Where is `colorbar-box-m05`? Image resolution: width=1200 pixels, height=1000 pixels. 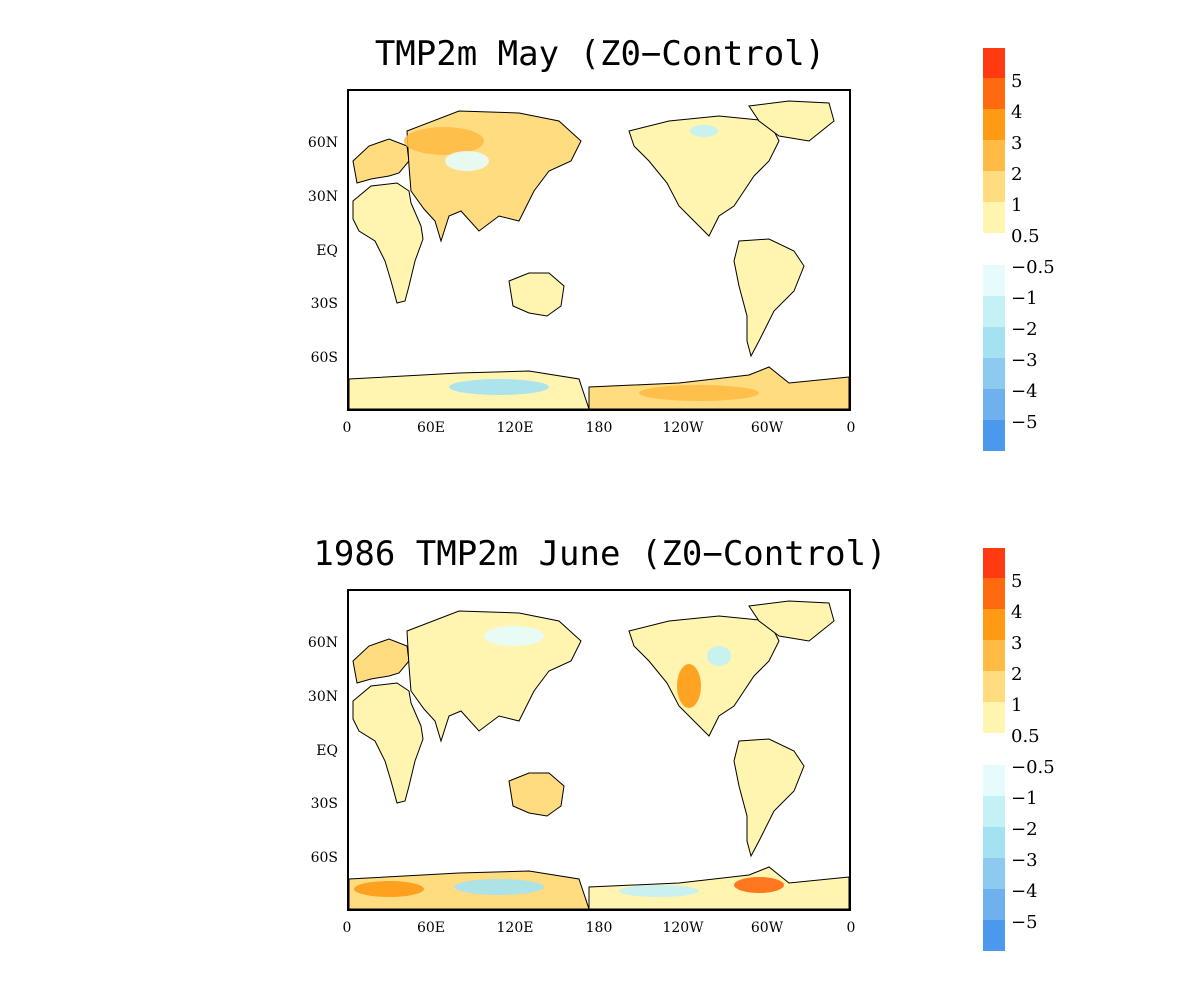 colorbar-box-m05 is located at coordinates (994, 280).